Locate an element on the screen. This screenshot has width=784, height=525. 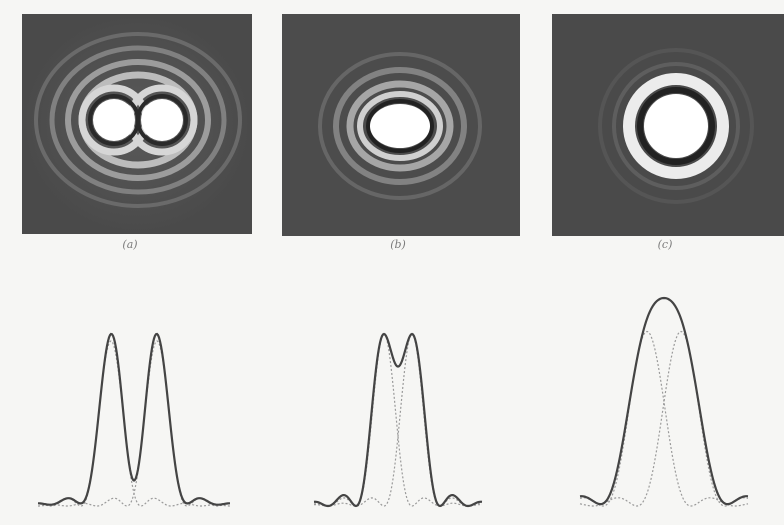
caption-c: (c) is located at coordinates (665, 244).